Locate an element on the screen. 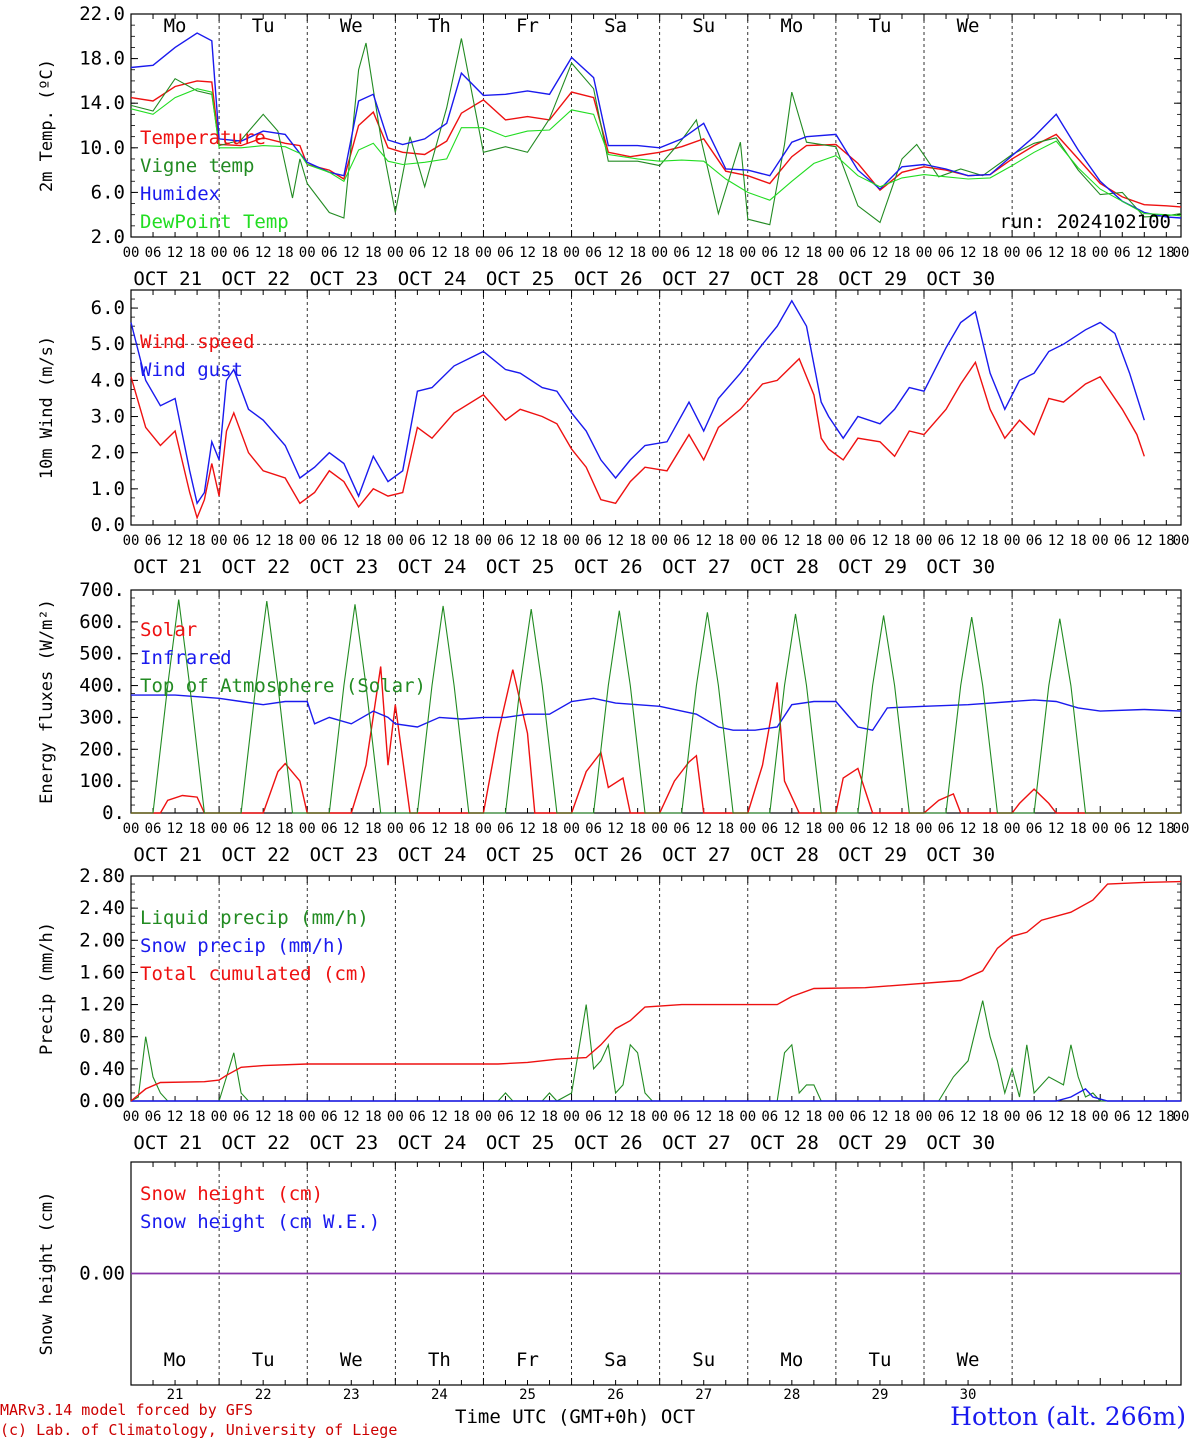 This screenshot has width=1194, height=1440. time-label: Time UTC (GMT+0h) is located at coordinates (552, 1417).